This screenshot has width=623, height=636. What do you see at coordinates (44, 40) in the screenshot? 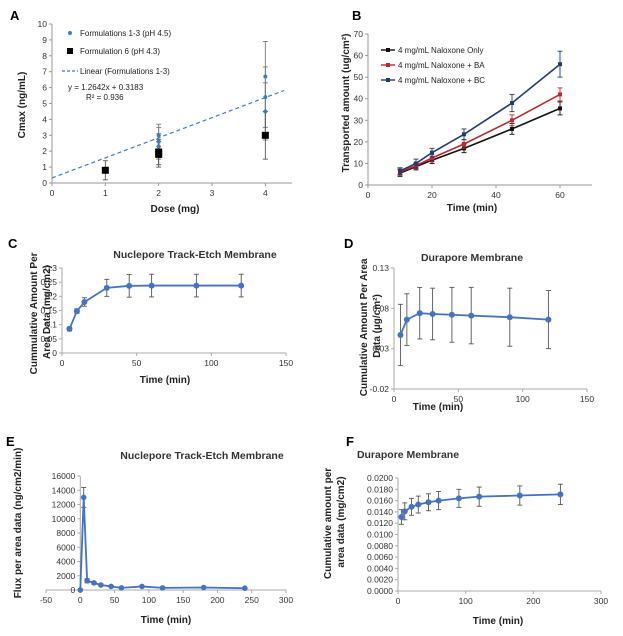
I see `chart-a-y-tick-label: 9` at bounding box center [44, 40].